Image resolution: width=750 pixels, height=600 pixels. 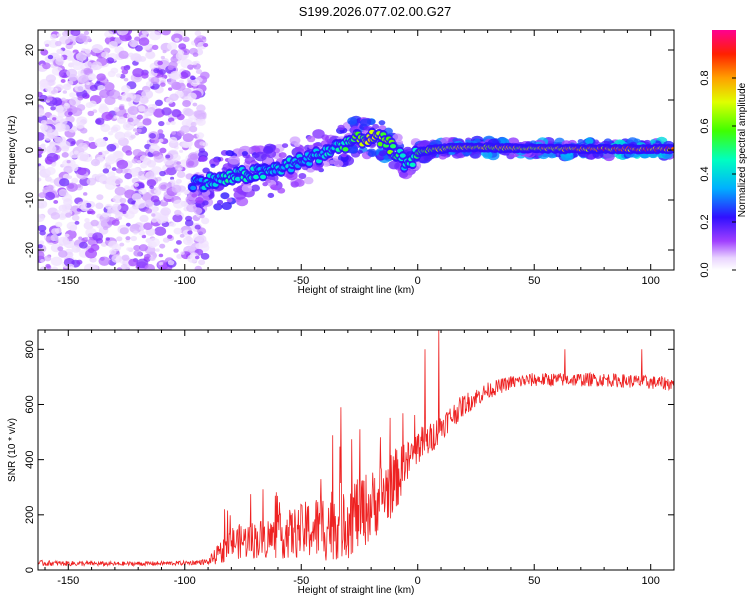 I want to click on colorbar-tick-label: 0.4, so click(x=705, y=173).